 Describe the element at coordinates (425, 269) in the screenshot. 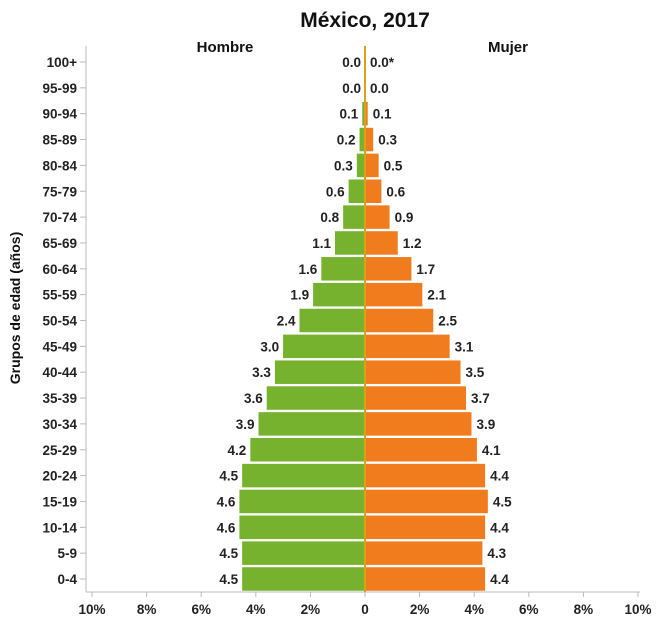

I see `data-label-mujer: 1.7` at that location.